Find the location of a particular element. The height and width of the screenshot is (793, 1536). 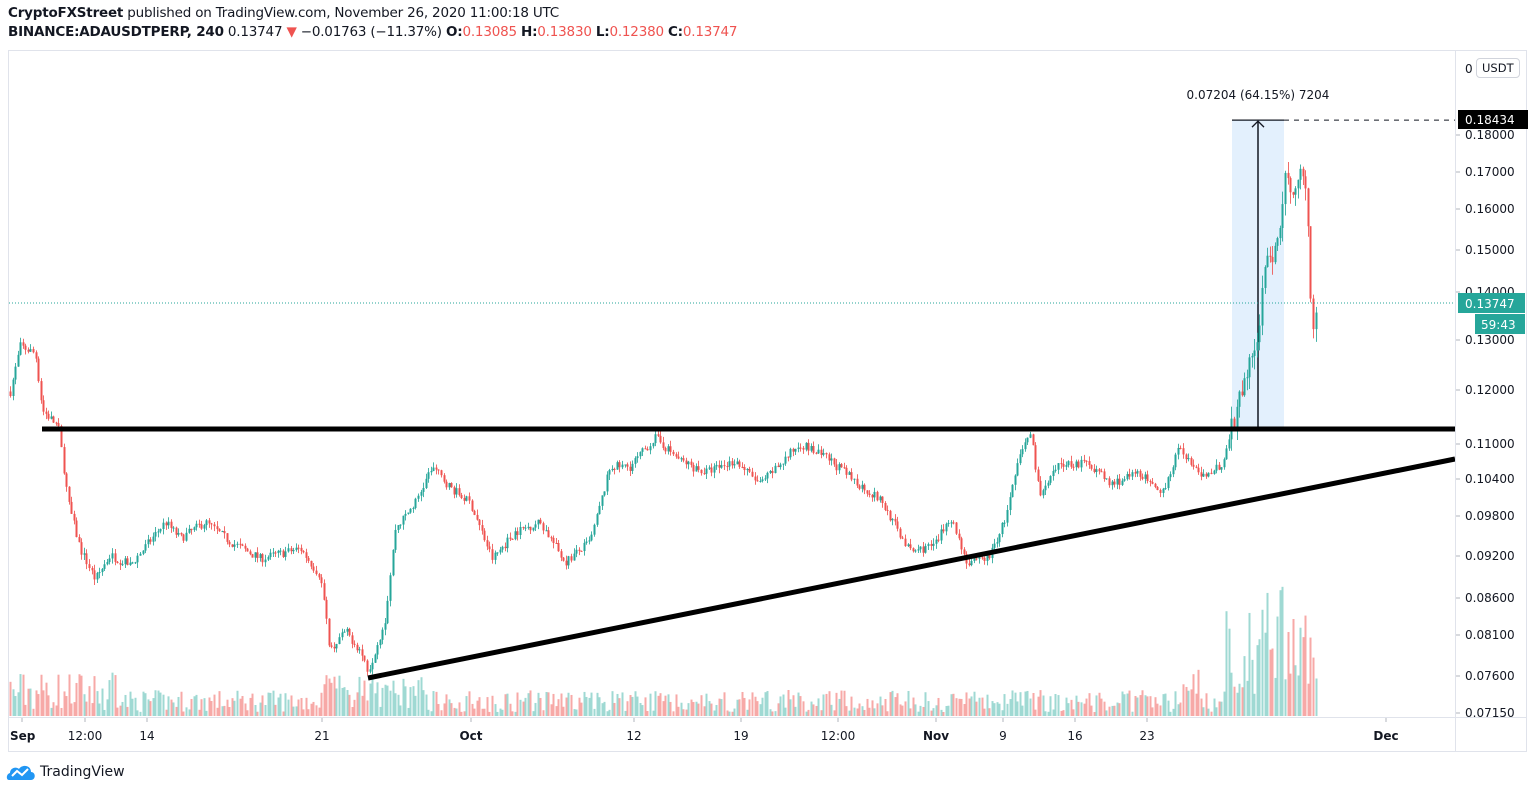

svg-text: 19 is located at coordinates (740, 736).